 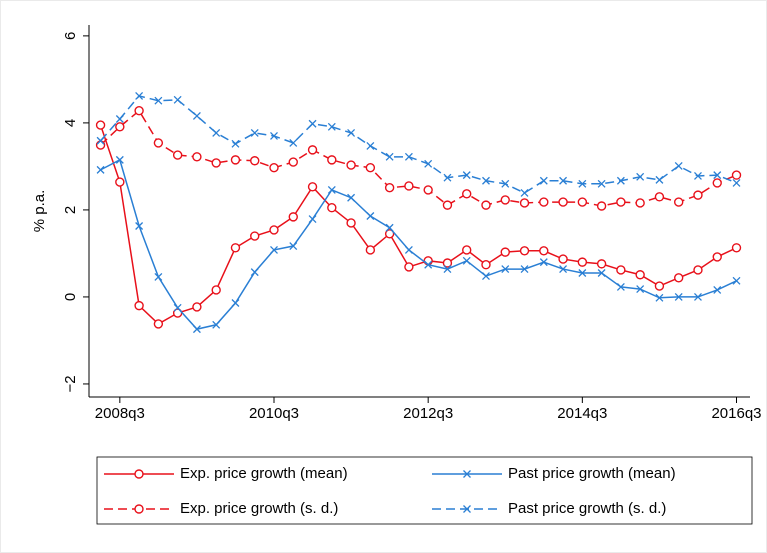 I want to click on y-tick-label: 6, so click(x=70, y=36).